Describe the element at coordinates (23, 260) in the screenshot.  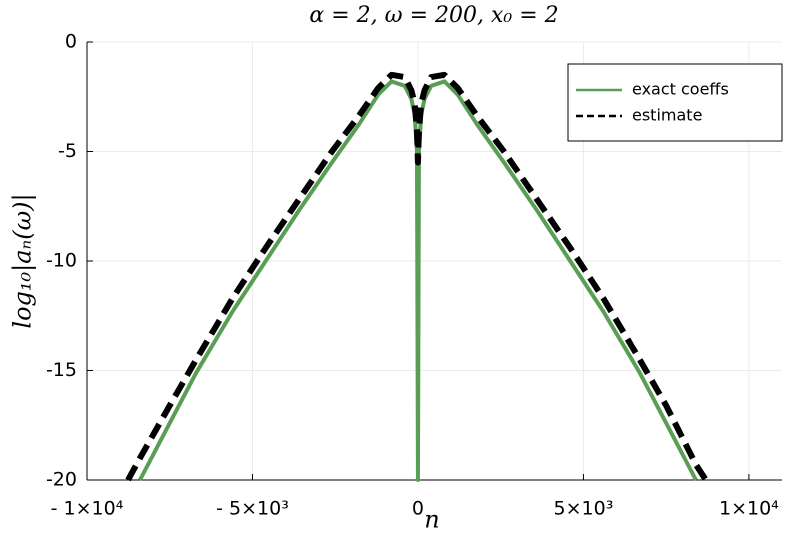
I see `y-axis-label: log₁₀|aₙ(ω)|` at that location.